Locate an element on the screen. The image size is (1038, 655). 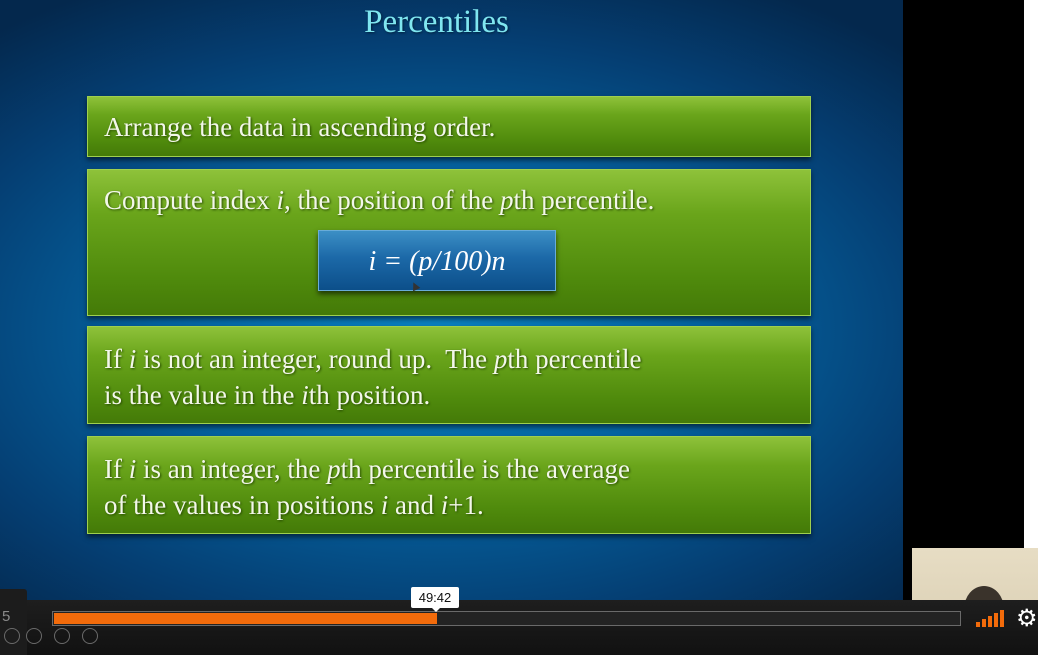
step-box-sort: Arrange the data in ascending order. is located at coordinates (449, 126).